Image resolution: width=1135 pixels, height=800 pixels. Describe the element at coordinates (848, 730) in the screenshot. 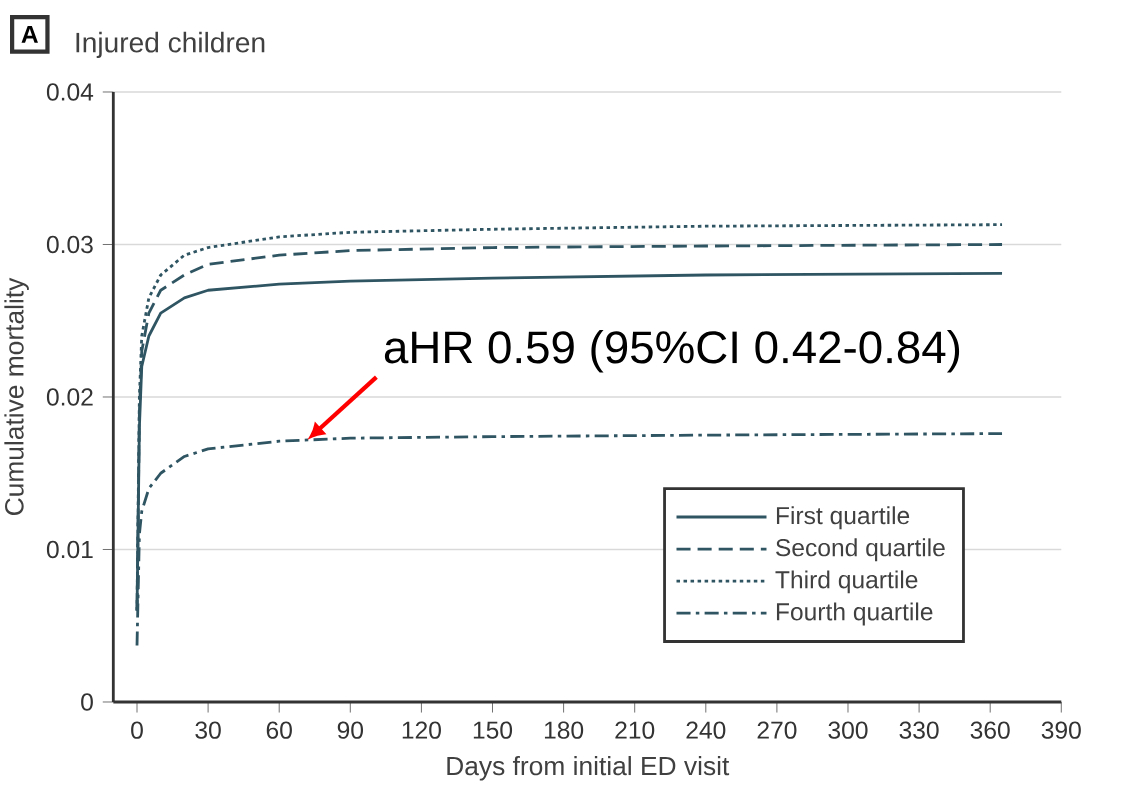

I see `x-tick-label: 300` at that location.